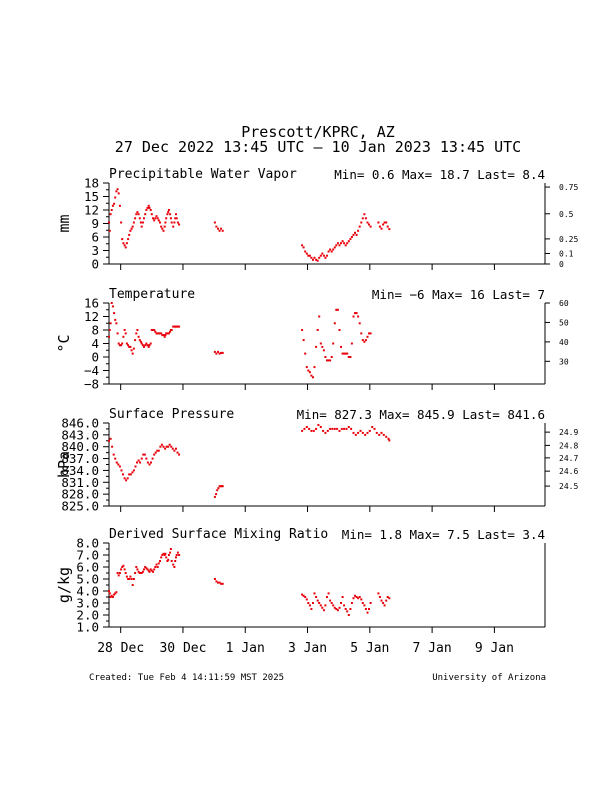  I want to click on right-tick-label: 60, so click(564, 303).